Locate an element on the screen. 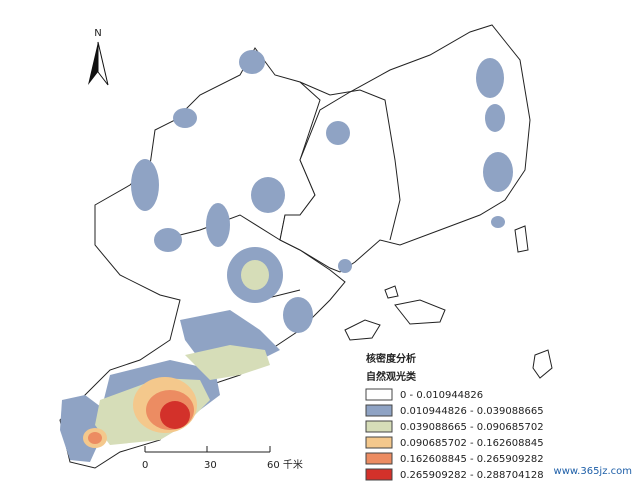  north-arrow: N is located at coordinates (98, 57).